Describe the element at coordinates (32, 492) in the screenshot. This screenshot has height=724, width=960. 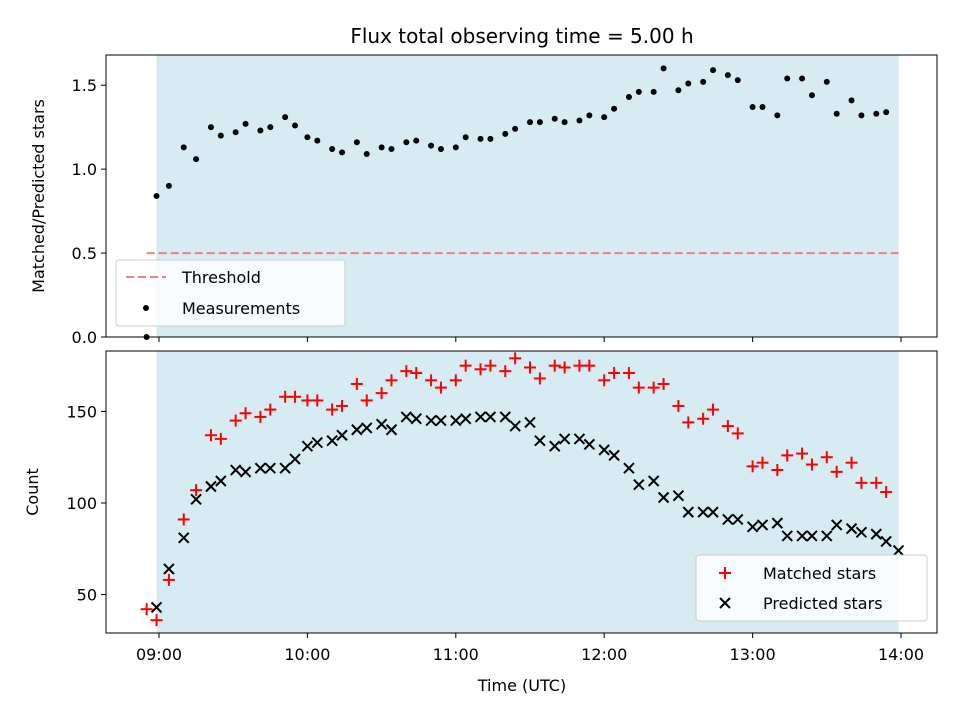
I see `bottom-y-axis-label: Count` at that location.